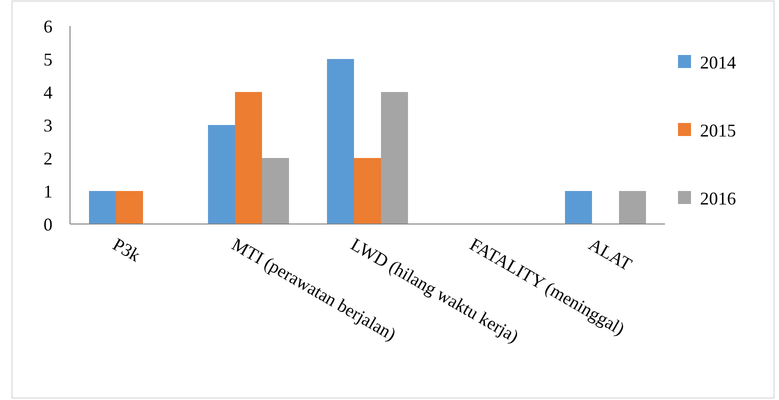 This screenshot has height=400, width=779. I want to click on y-tick-label: 0, so click(48, 224).